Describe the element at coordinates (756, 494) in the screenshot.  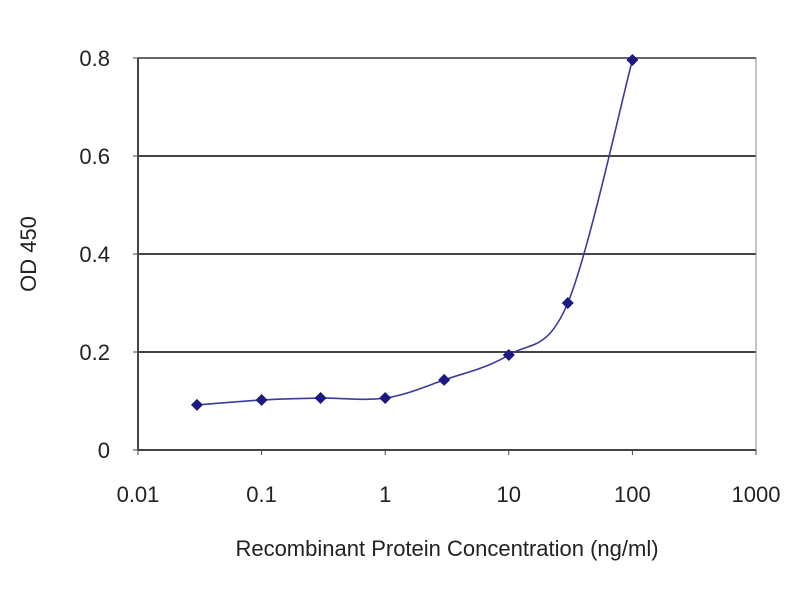
I see `x-tick-label: 1000` at that location.